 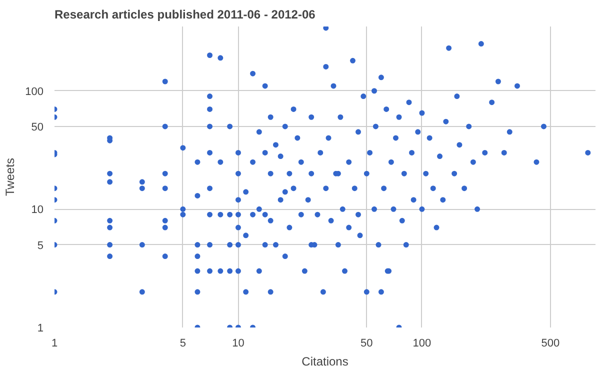 I want to click on y-axis-title: Tweets, so click(x=10, y=177).